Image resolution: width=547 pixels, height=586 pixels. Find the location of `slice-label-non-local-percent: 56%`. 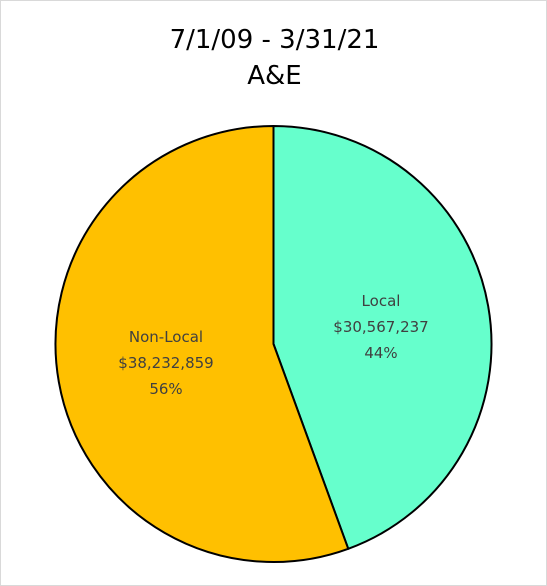

slice-label-non-local-percent: 56% is located at coordinates (165, 389).